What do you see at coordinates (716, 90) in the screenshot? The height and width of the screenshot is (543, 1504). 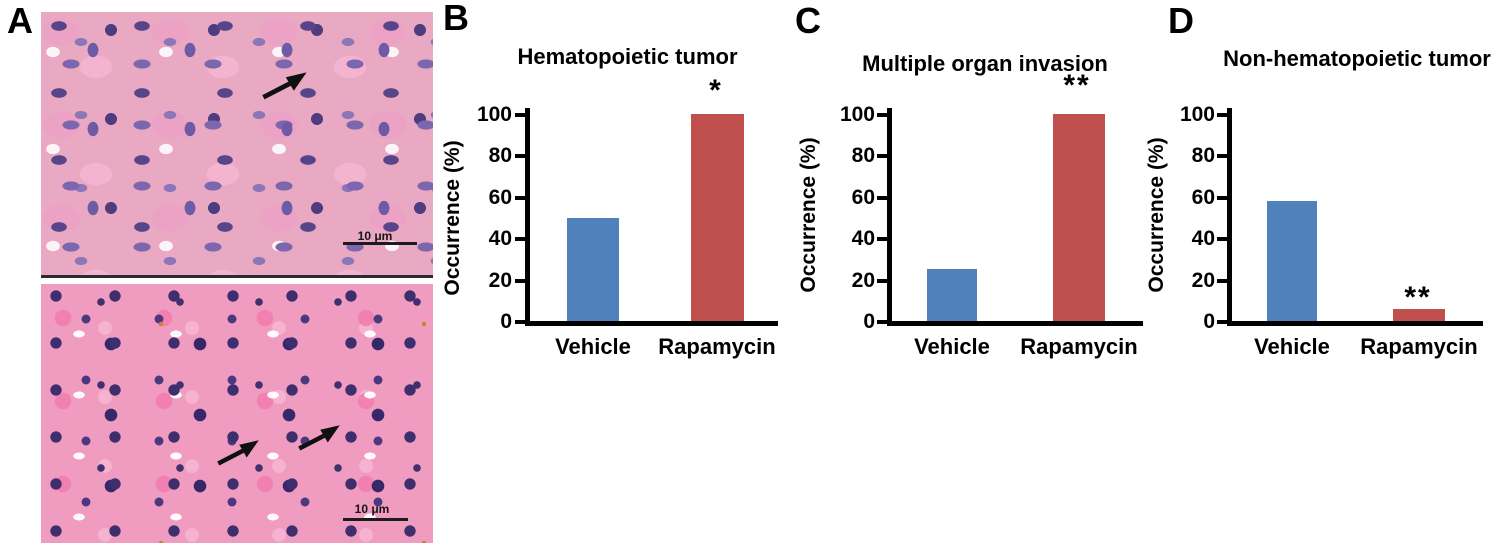 I see `significance-marker: *` at bounding box center [716, 90].